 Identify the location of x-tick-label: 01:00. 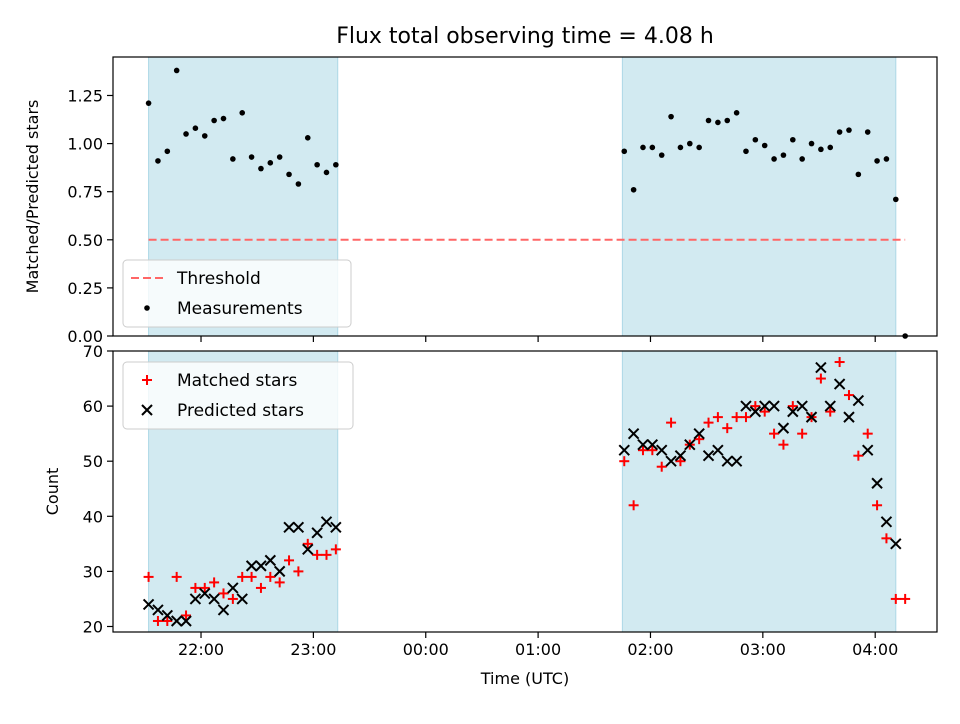
(538, 649).